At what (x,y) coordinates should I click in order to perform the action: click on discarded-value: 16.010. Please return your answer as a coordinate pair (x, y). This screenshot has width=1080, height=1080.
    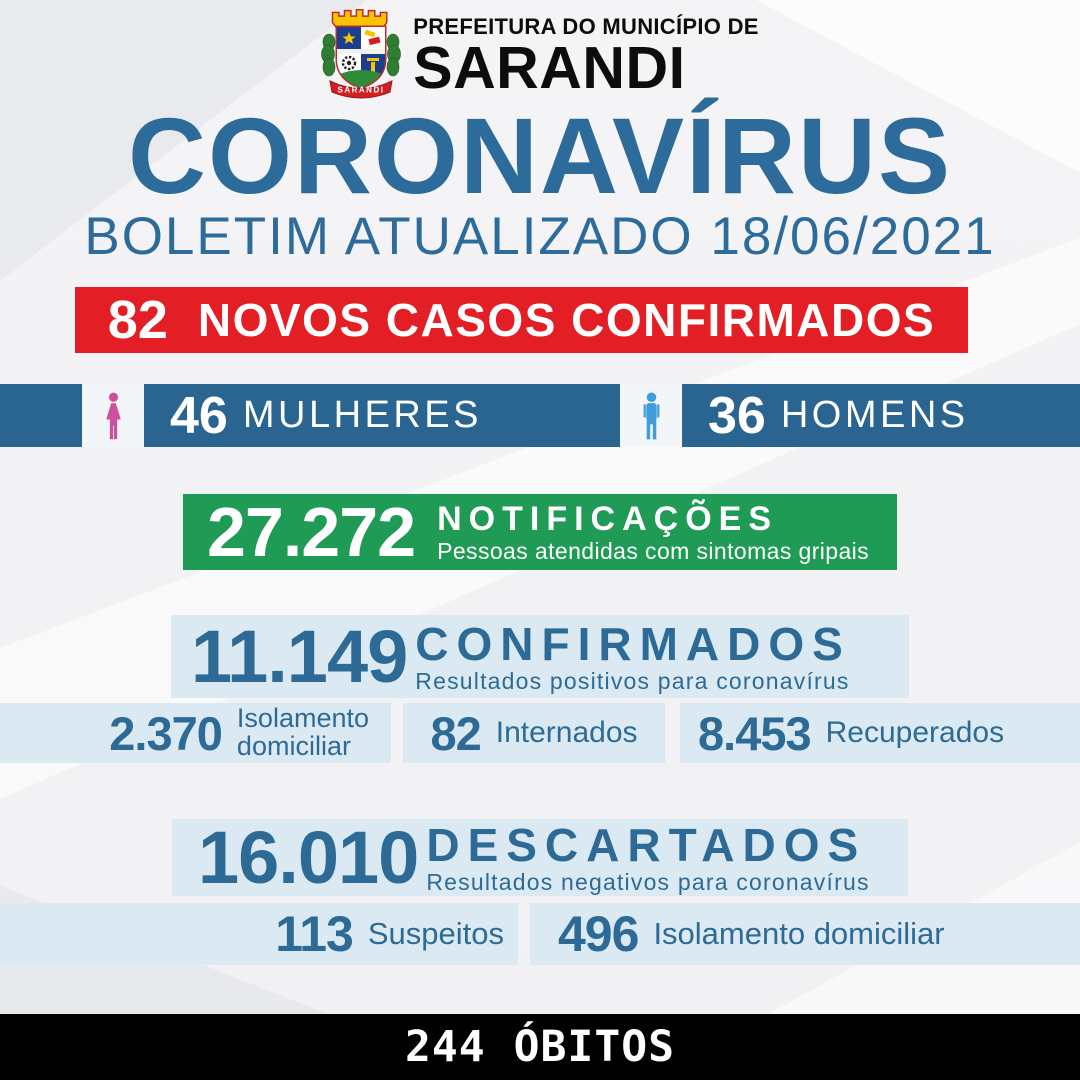
    Looking at the image, I should click on (308, 857).